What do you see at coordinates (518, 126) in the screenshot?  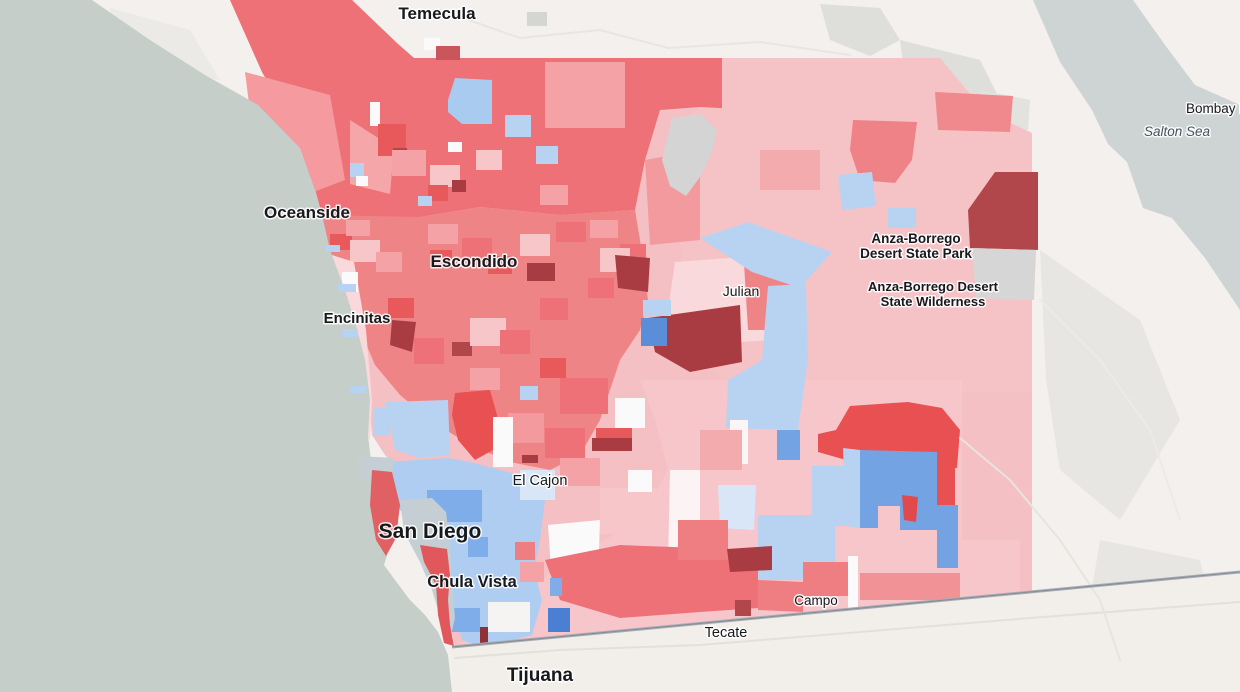 I see `bonsall-blue` at bounding box center [518, 126].